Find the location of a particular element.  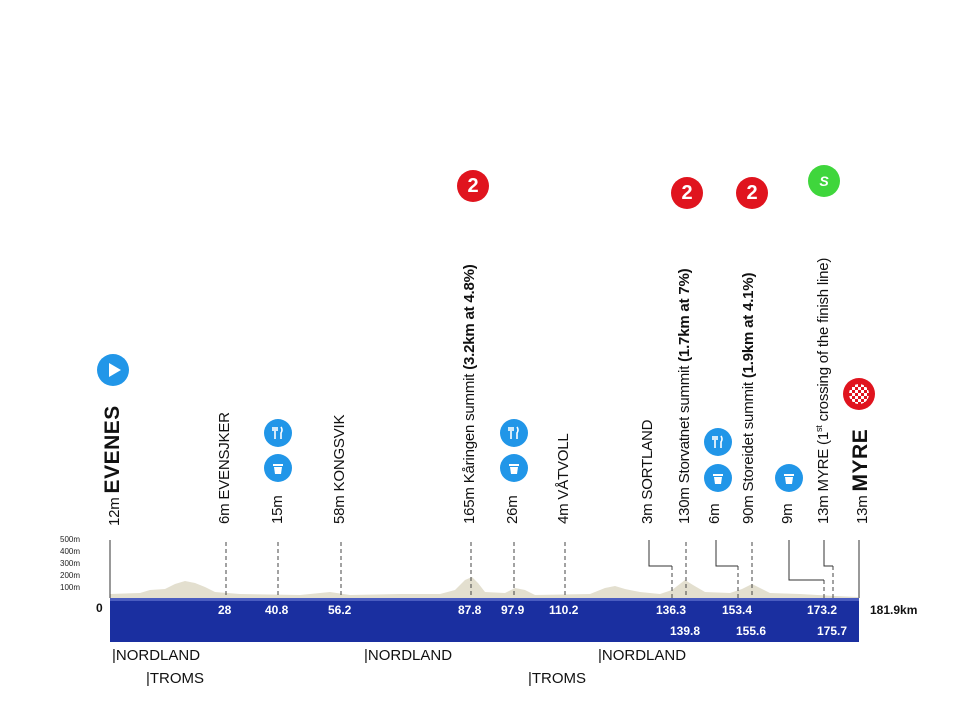

axis-label-300: 300m is located at coordinates (70, 563).